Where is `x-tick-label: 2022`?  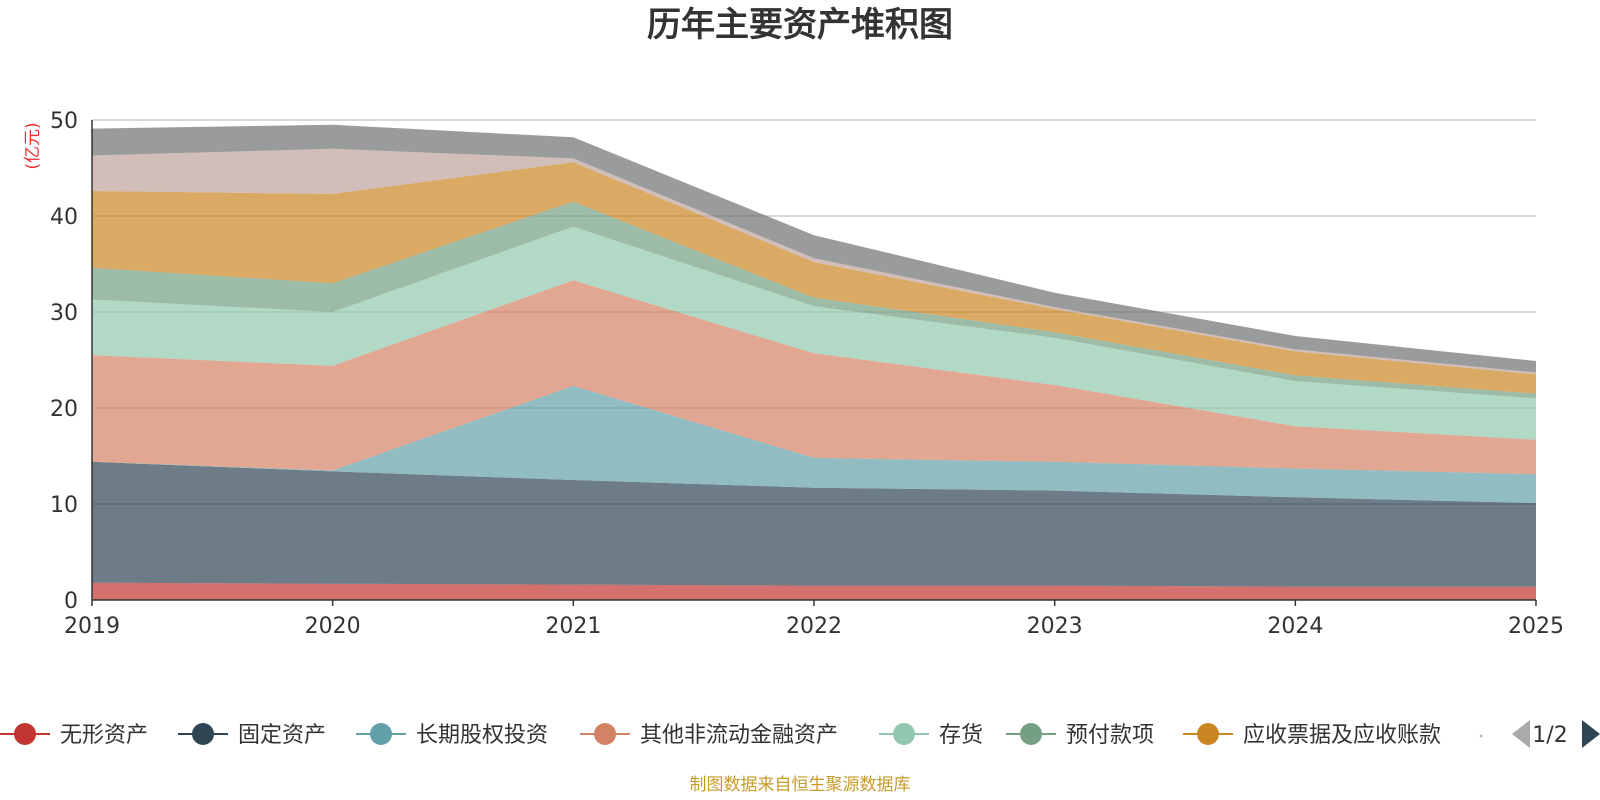 x-tick-label: 2022 is located at coordinates (814, 626).